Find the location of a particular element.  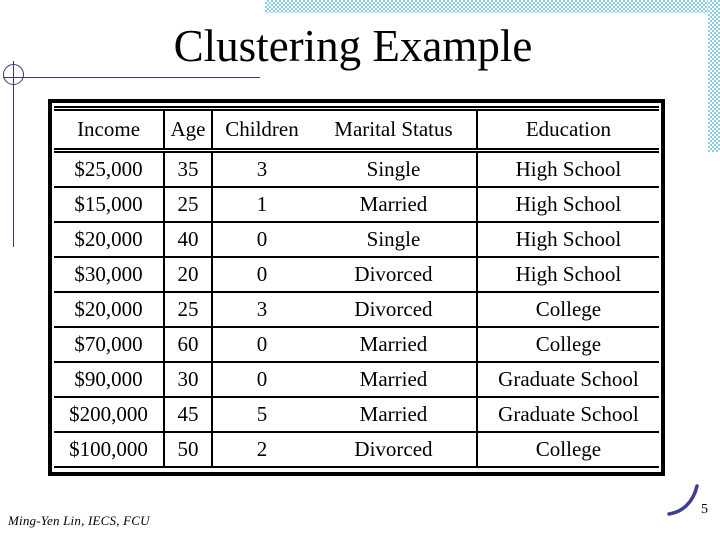

cell-income: $25,000 is located at coordinates (110, 168).